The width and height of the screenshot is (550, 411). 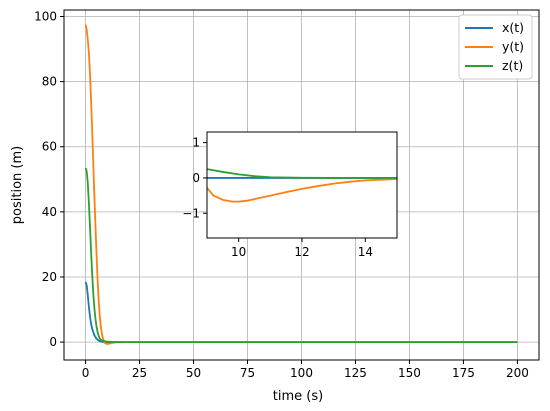 I want to click on main-y-ticks: 0 20 40 60 80 100, so click(x=49, y=179).